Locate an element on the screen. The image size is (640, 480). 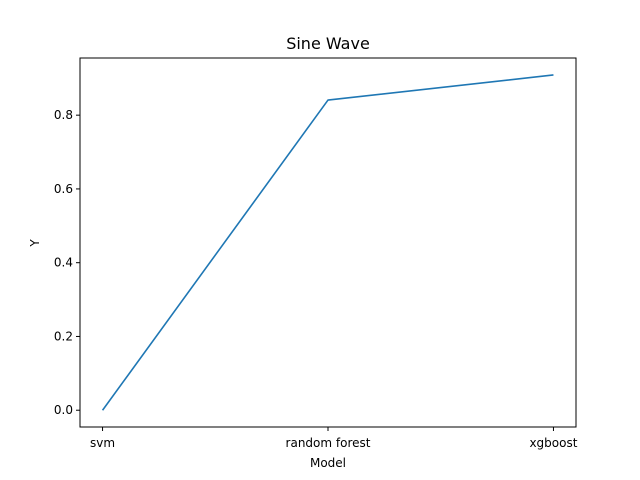
y-tick-label: 0.8 is located at coordinates (63, 115).